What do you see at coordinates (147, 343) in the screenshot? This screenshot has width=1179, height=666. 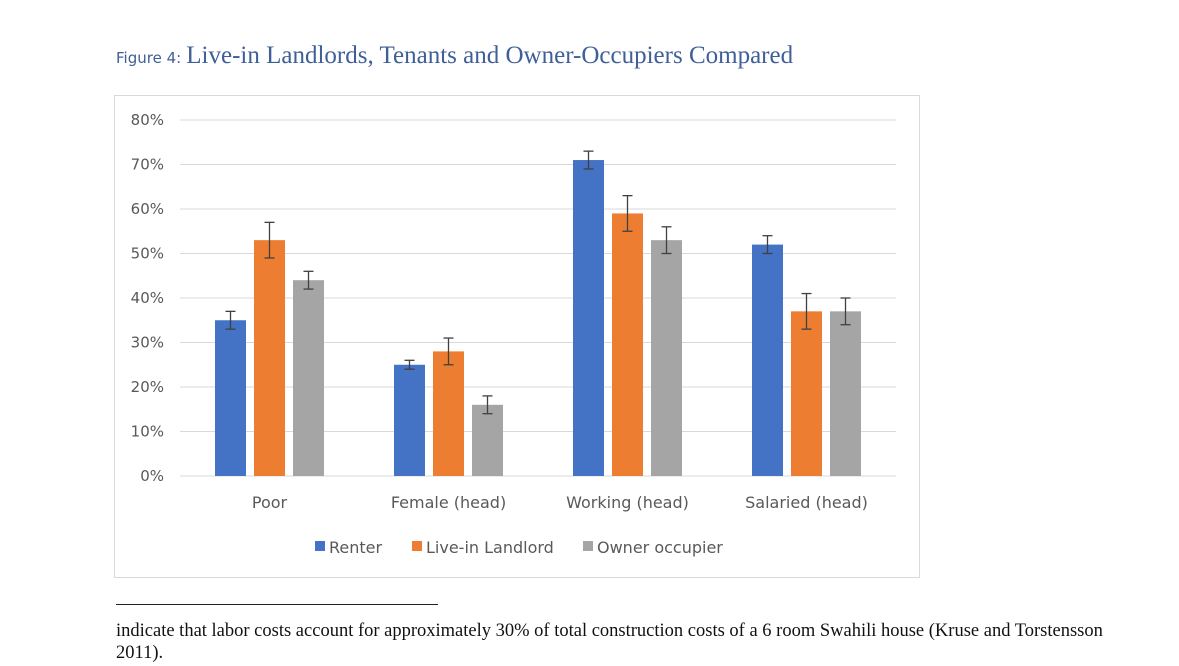 I see `y-tick-label: 30%` at bounding box center [147, 343].